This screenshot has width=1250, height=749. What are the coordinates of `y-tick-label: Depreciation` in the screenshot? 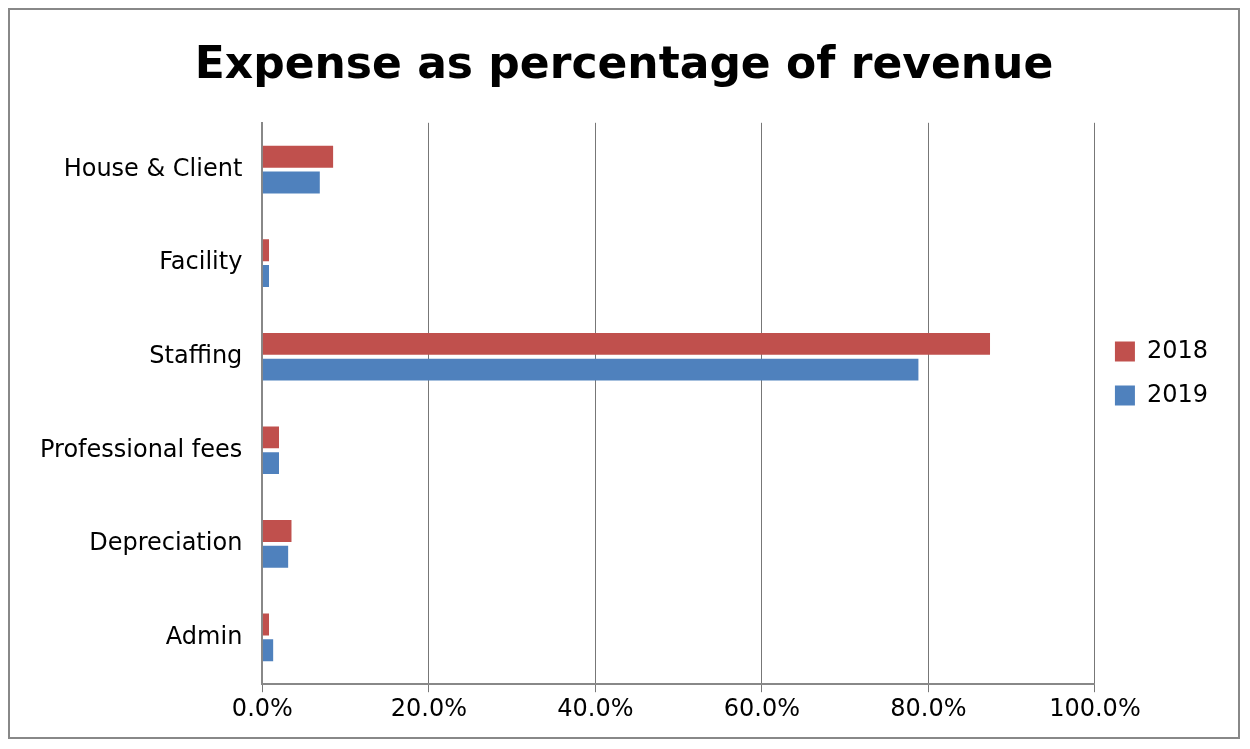 It's located at (166, 542).